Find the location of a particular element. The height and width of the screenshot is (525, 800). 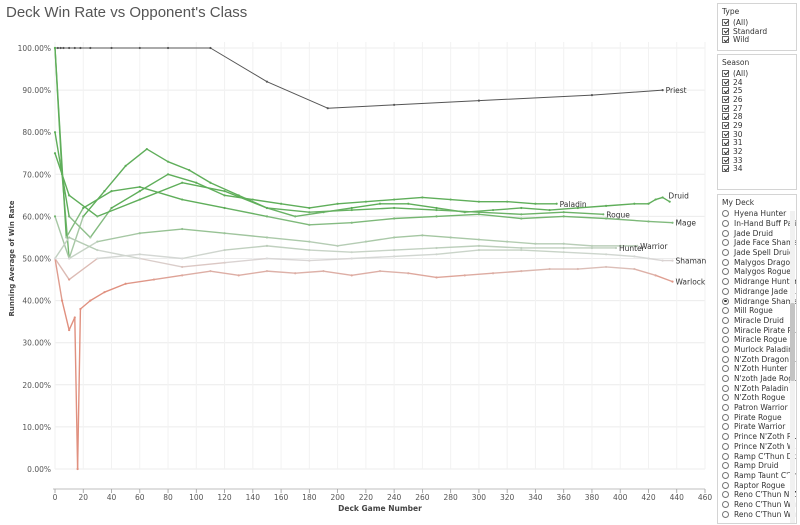

season-option: 27 is located at coordinates (757, 108).